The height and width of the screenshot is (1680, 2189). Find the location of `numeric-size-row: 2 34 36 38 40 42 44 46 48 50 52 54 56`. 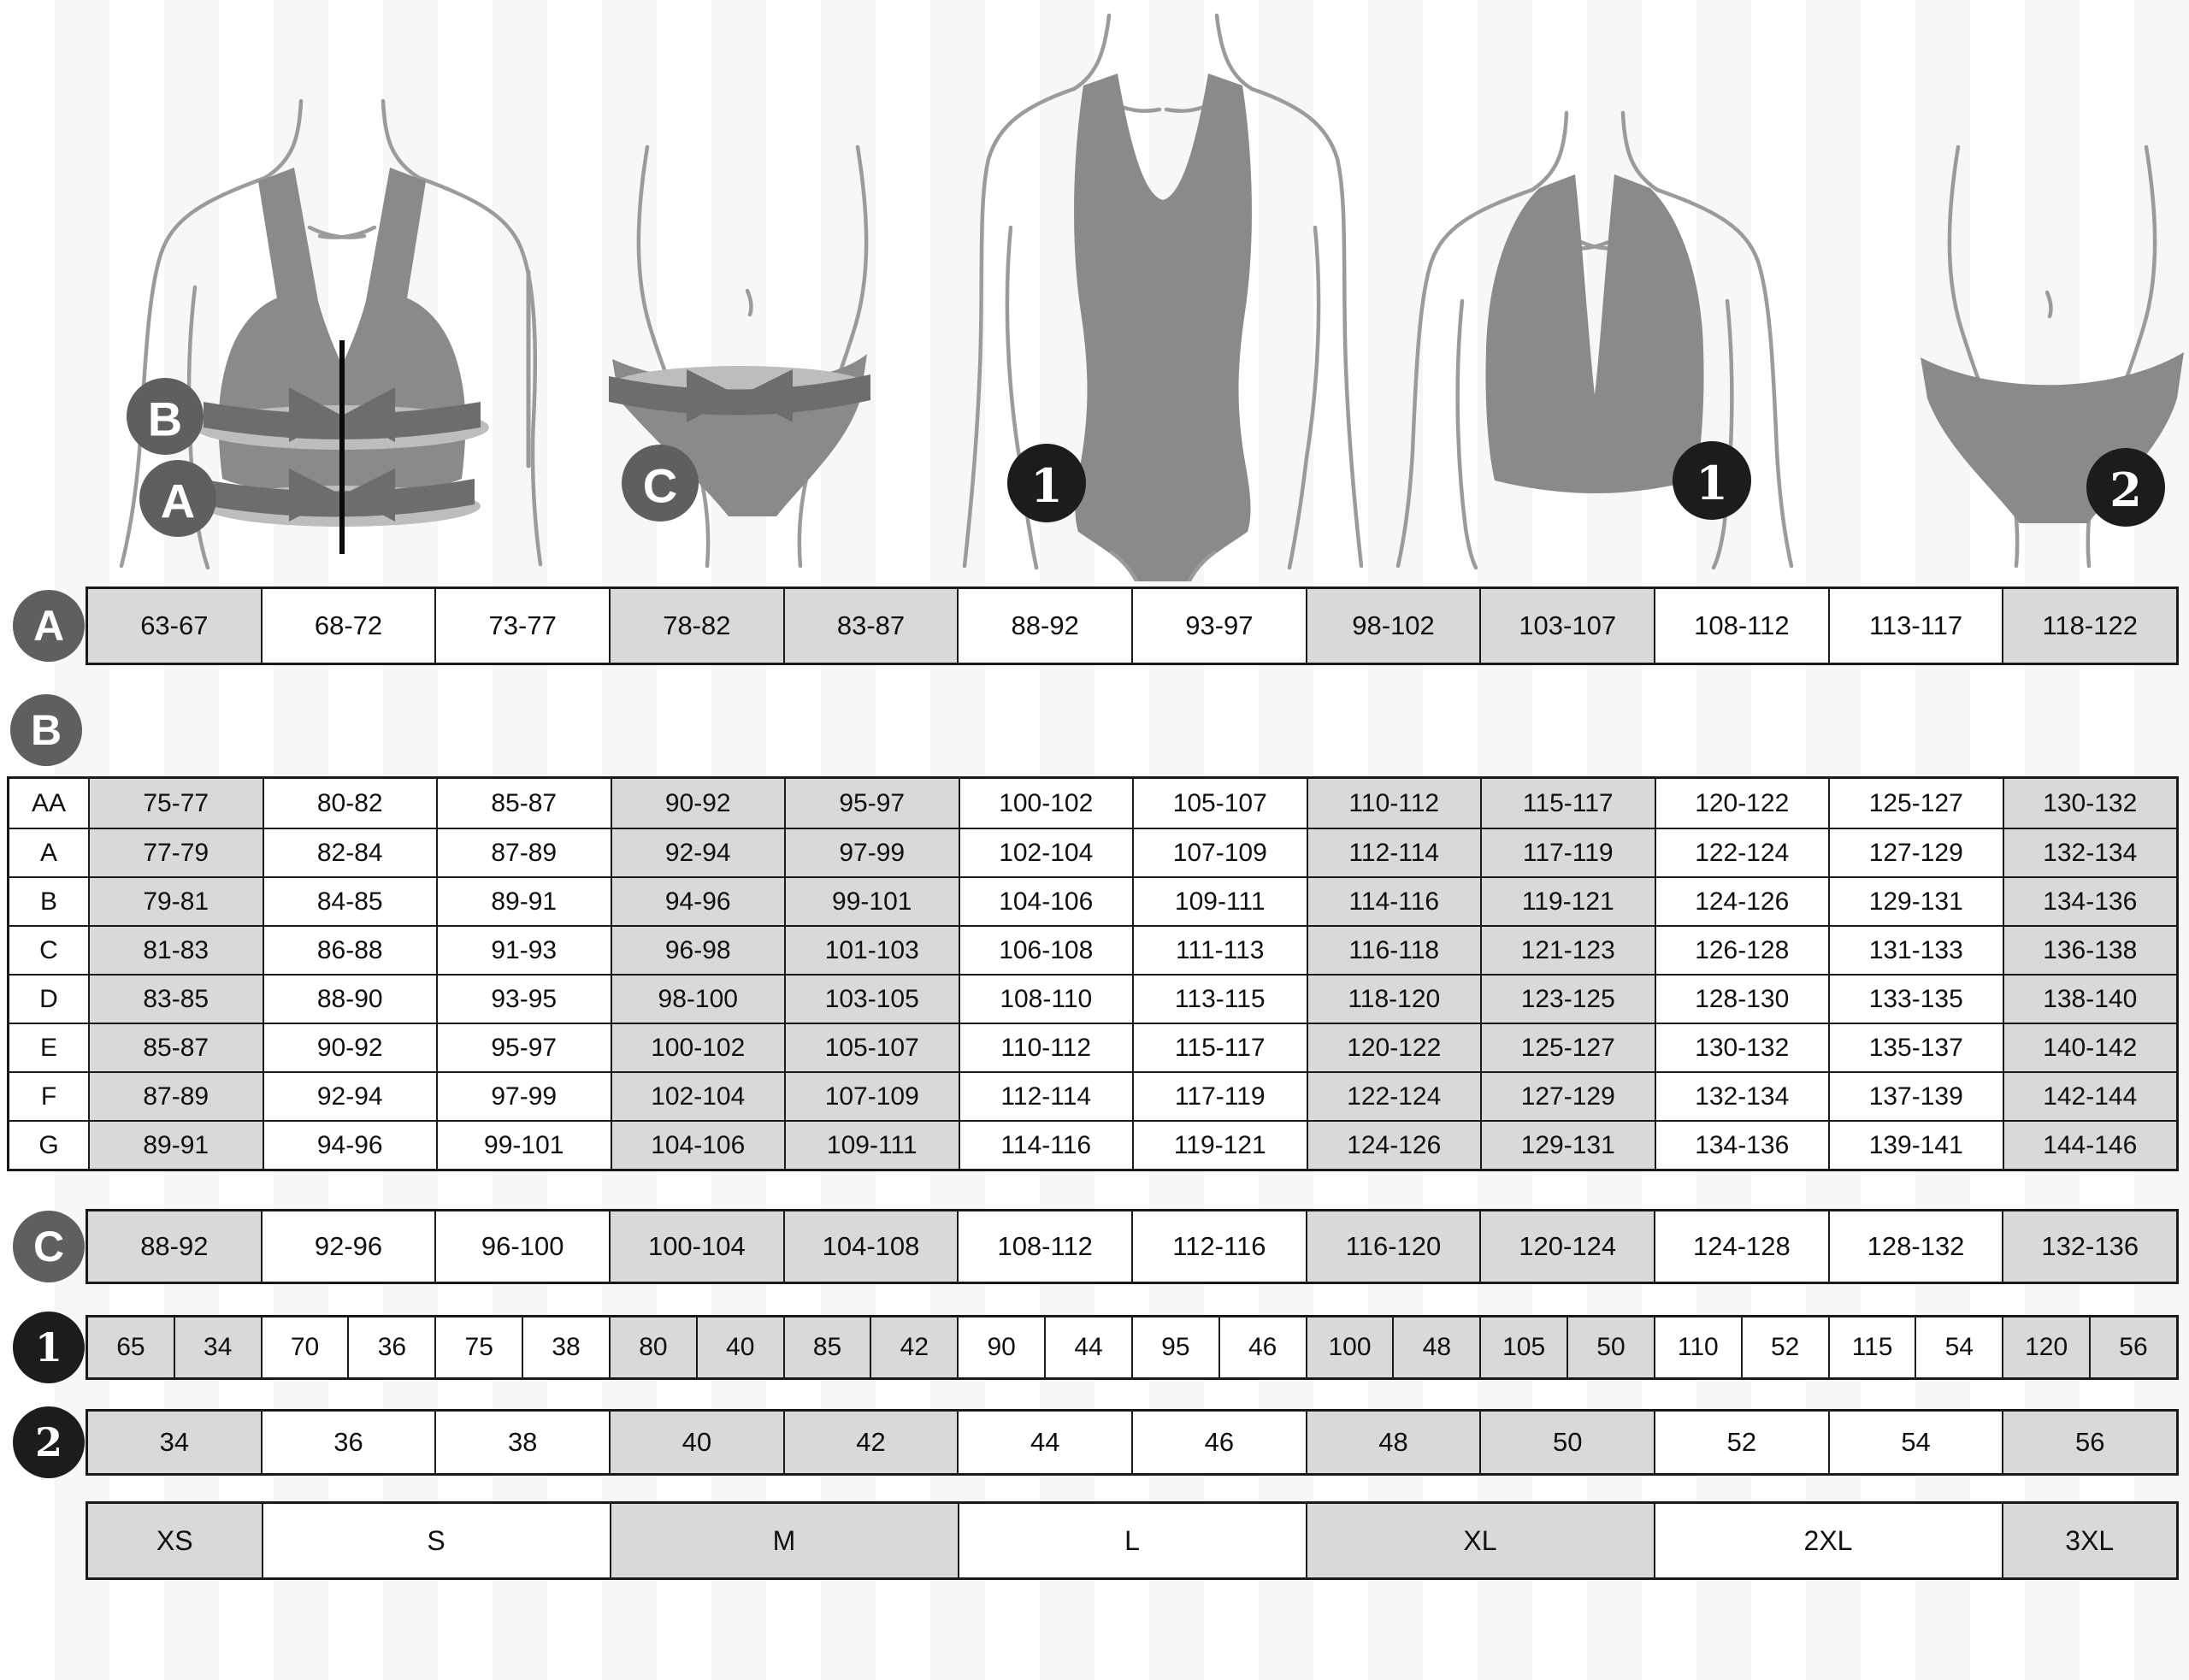

numeric-size-row: 2 34 36 38 40 42 44 46 48 50 52 54 56 is located at coordinates (1096, 1442).